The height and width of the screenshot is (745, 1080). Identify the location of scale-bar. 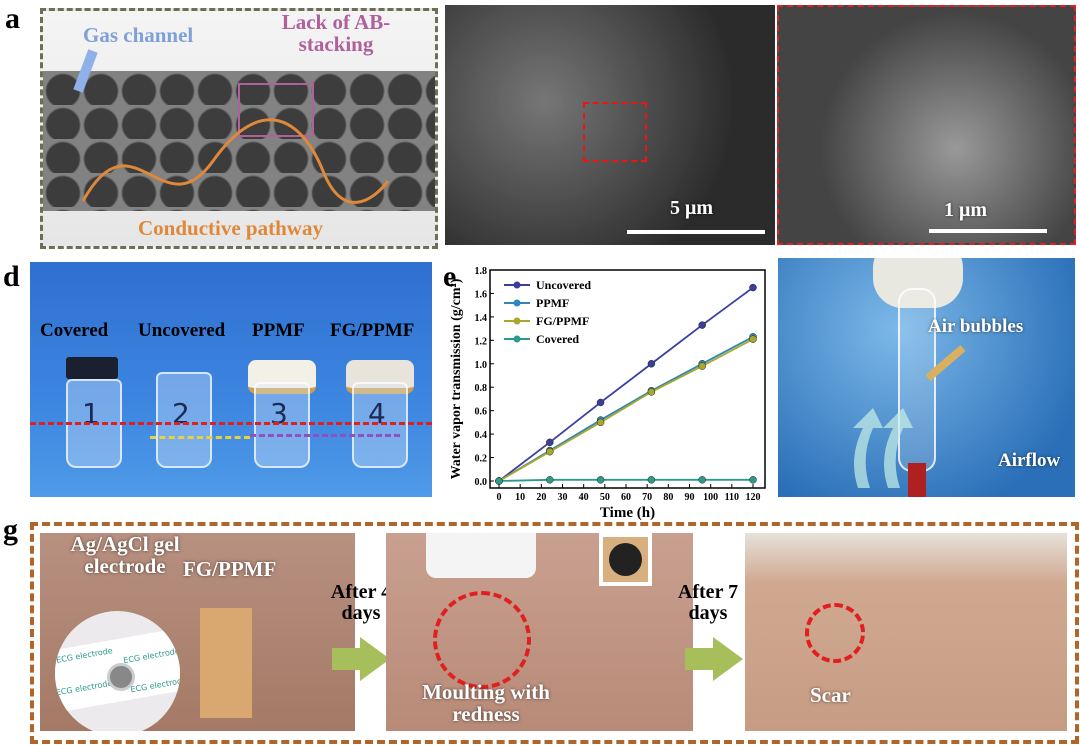
(988, 231).